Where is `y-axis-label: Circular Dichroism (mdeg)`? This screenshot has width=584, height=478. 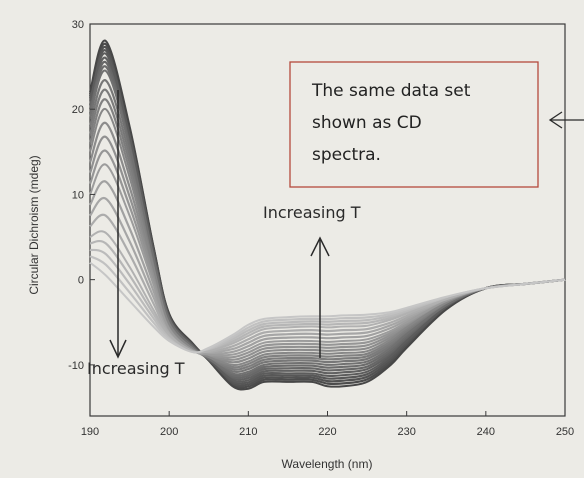 y-axis-label: Circular Dichroism (mdeg) is located at coordinates (34, 224).